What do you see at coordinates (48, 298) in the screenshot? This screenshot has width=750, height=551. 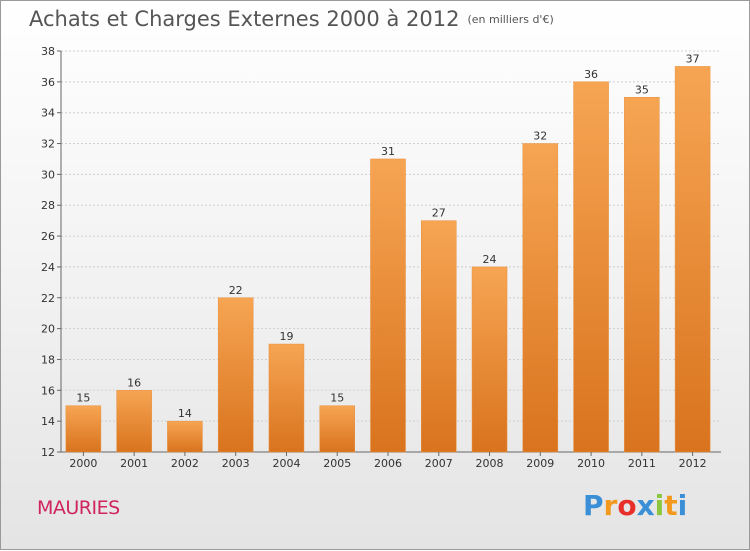 I see `y-tick-label: 22` at bounding box center [48, 298].